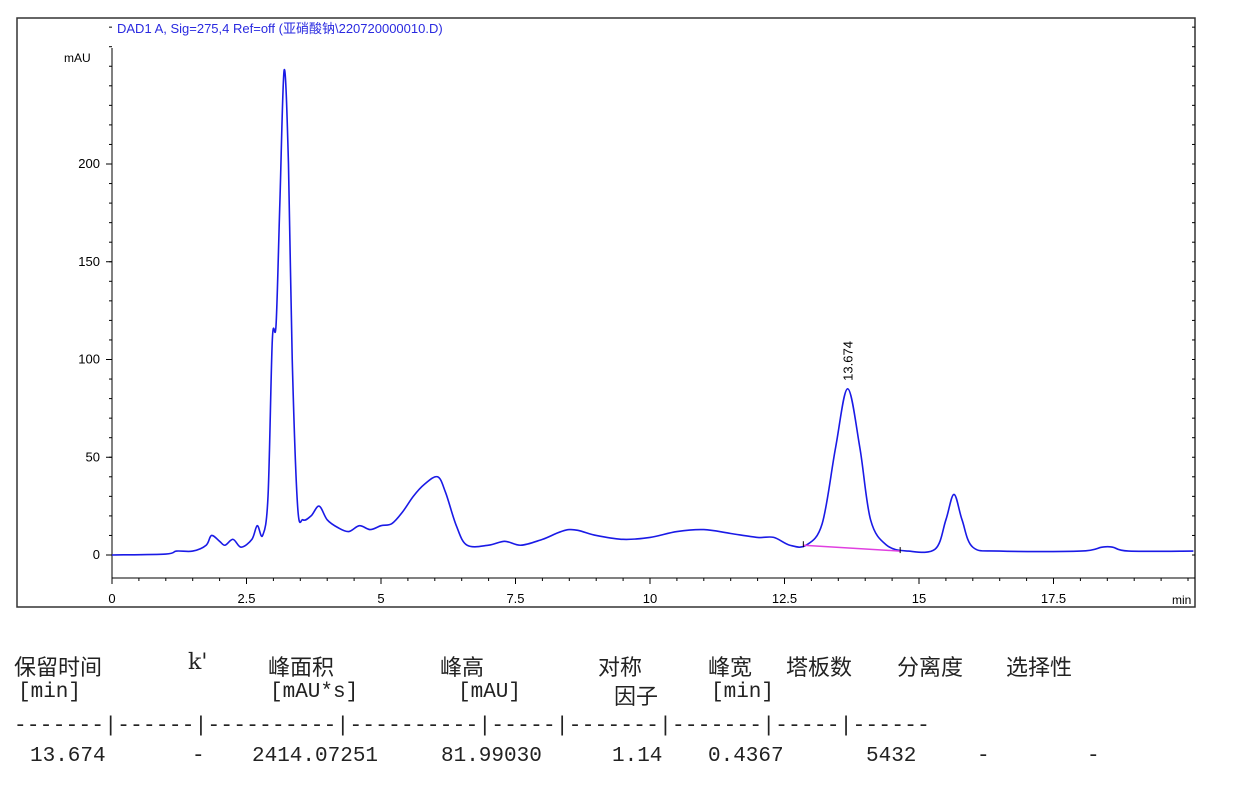 This screenshot has height=805, width=1238. What do you see at coordinates (89, 163) in the screenshot?
I see `y-tick-label: 200` at bounding box center [89, 163].